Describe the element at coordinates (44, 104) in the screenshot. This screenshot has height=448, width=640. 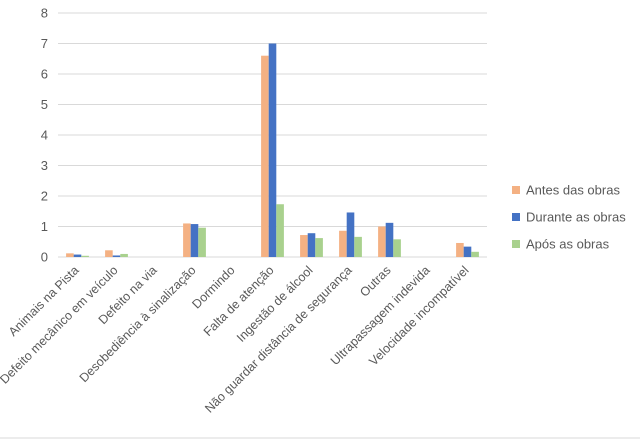
I see `y-tick-label: 5` at that location.